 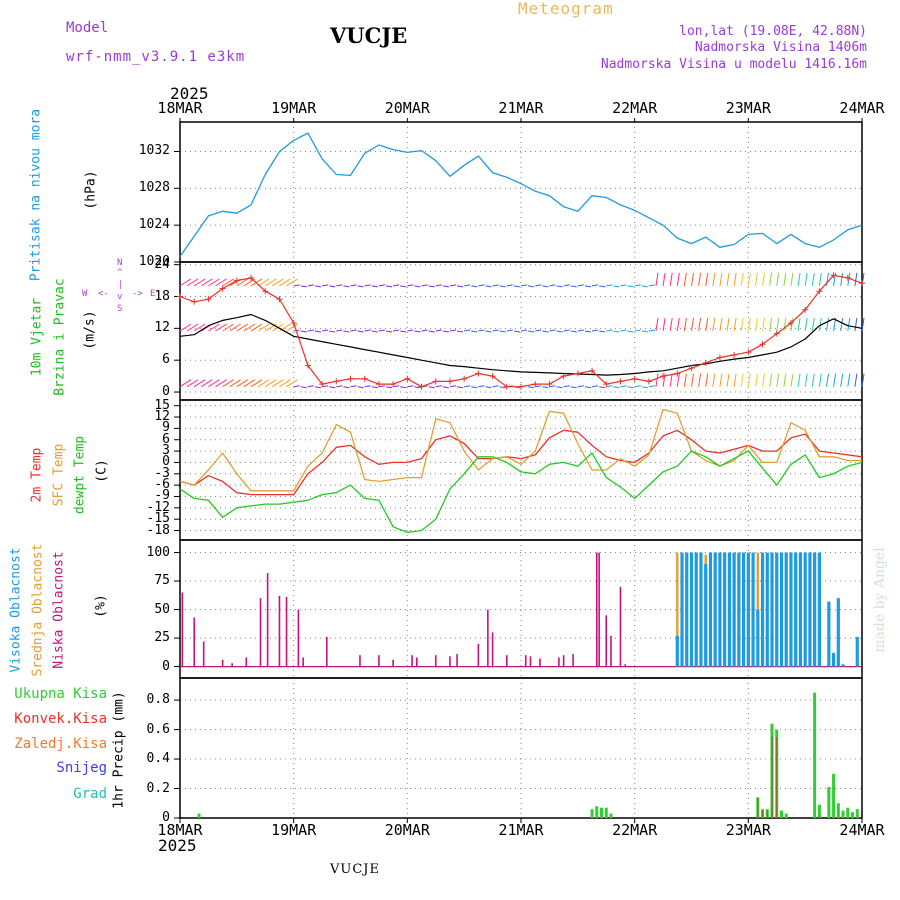 I want to click on bottom-x-tick-label: 19MAR, so click(x=294, y=830).